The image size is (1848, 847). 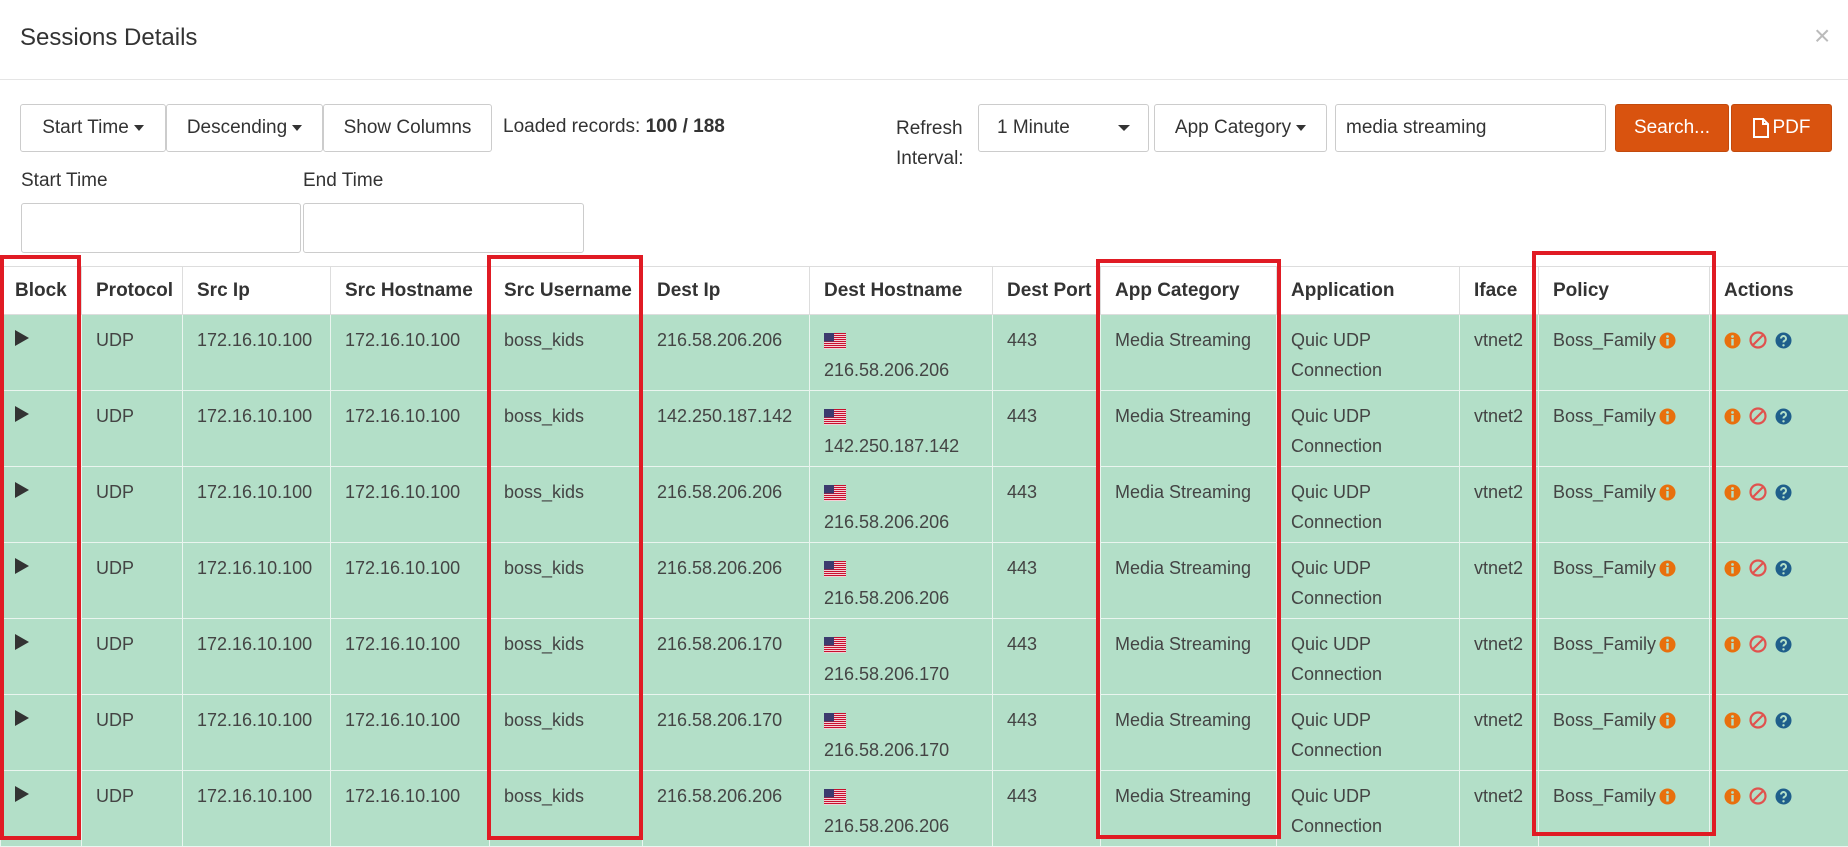 I want to click on modal-title: Sessions Details, so click(x=108, y=38).